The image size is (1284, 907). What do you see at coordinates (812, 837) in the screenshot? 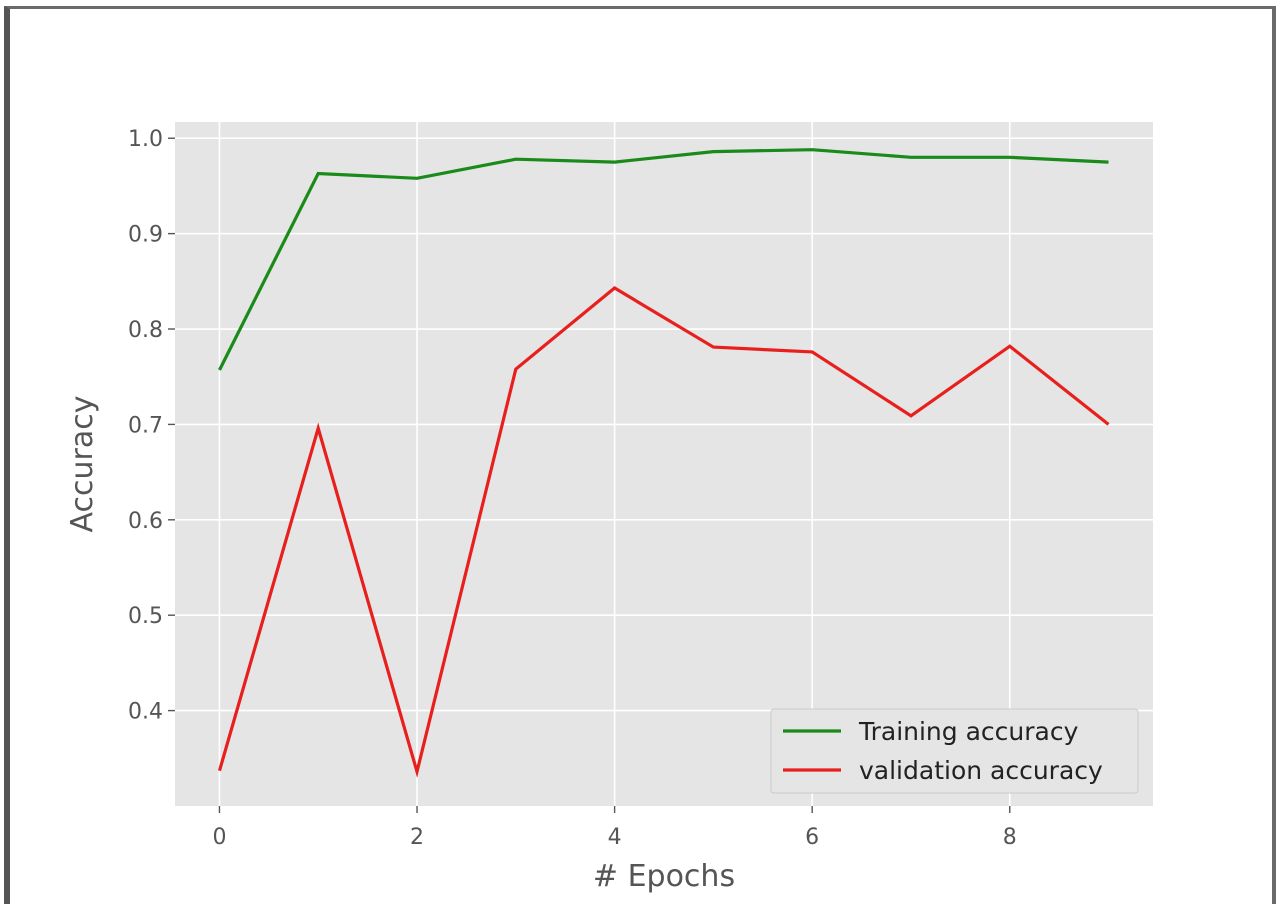
I see `x-tick-label: 6` at bounding box center [812, 837].